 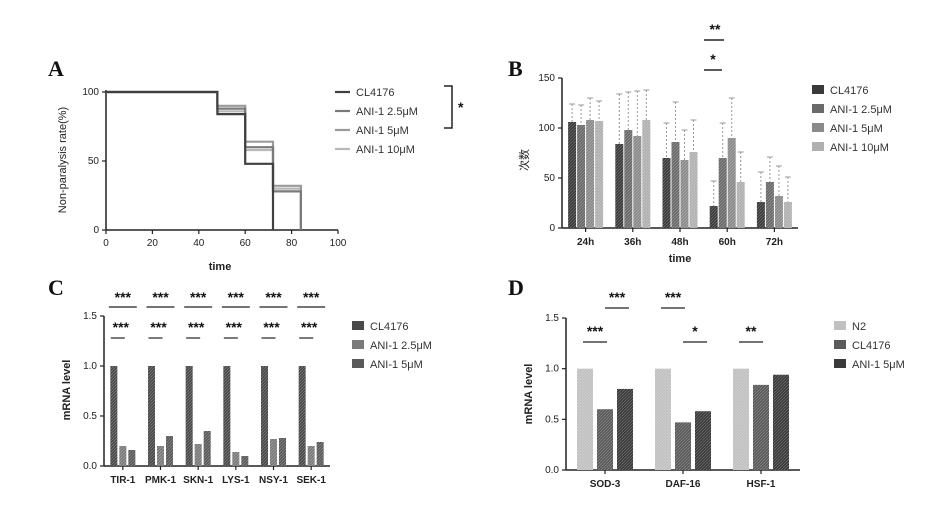 I want to click on significance-label-b2: *, so click(x=713, y=59).